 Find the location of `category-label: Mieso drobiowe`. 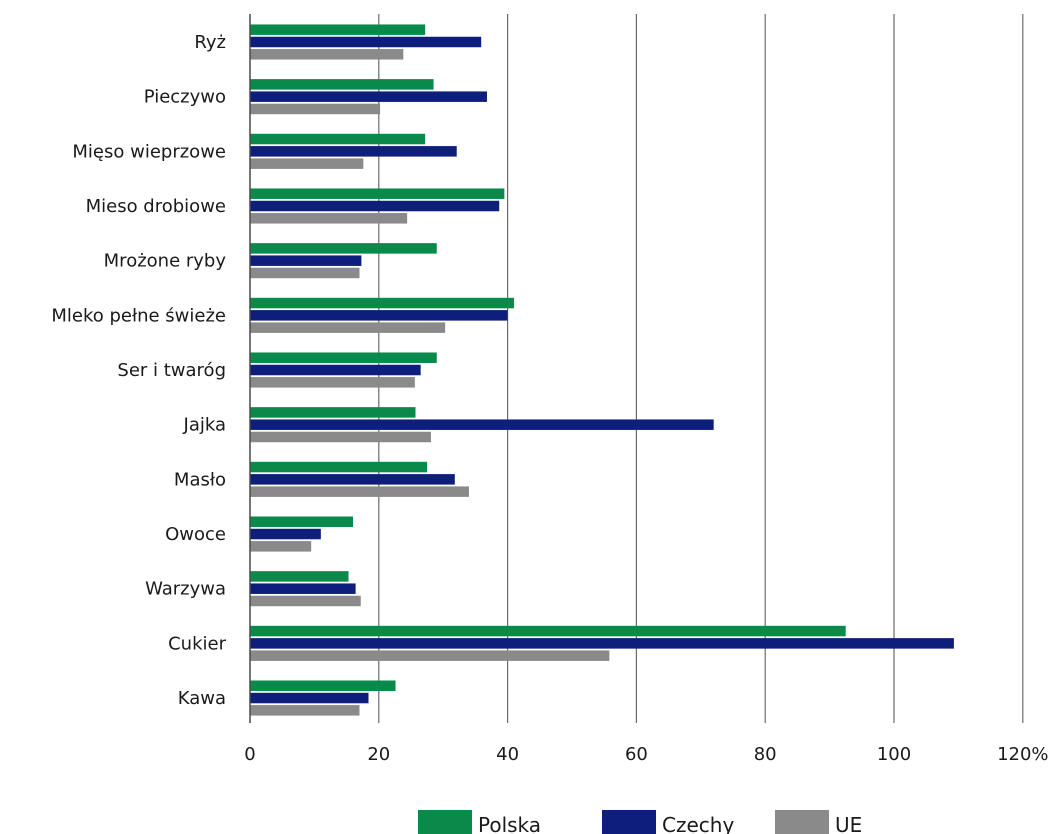

category-label: Mieso drobiowe is located at coordinates (156, 206).